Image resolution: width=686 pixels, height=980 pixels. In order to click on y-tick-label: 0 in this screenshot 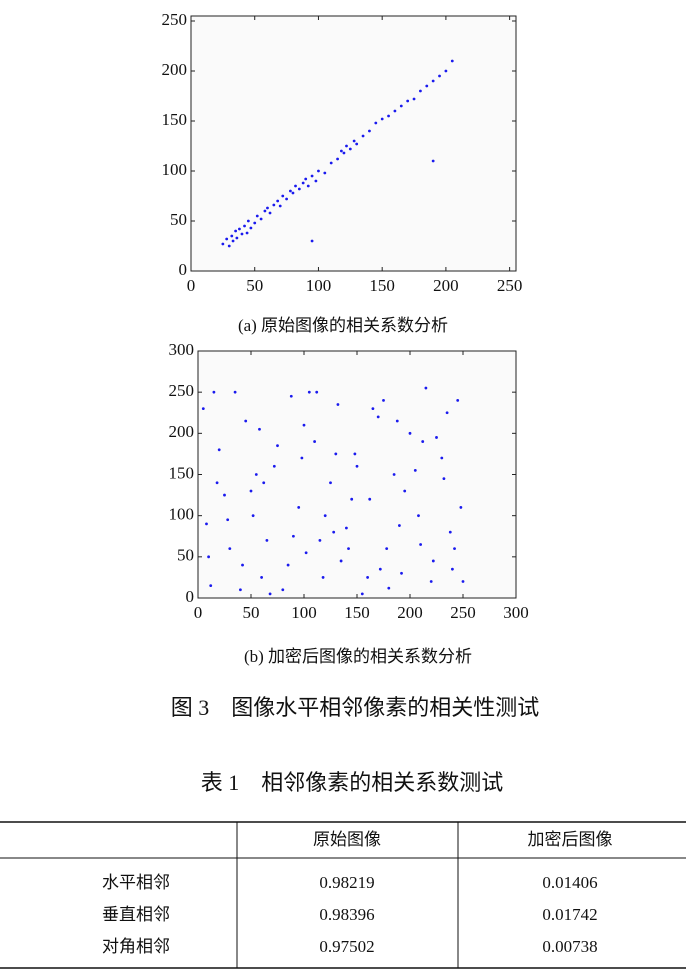, I will do `click(190, 596)`.